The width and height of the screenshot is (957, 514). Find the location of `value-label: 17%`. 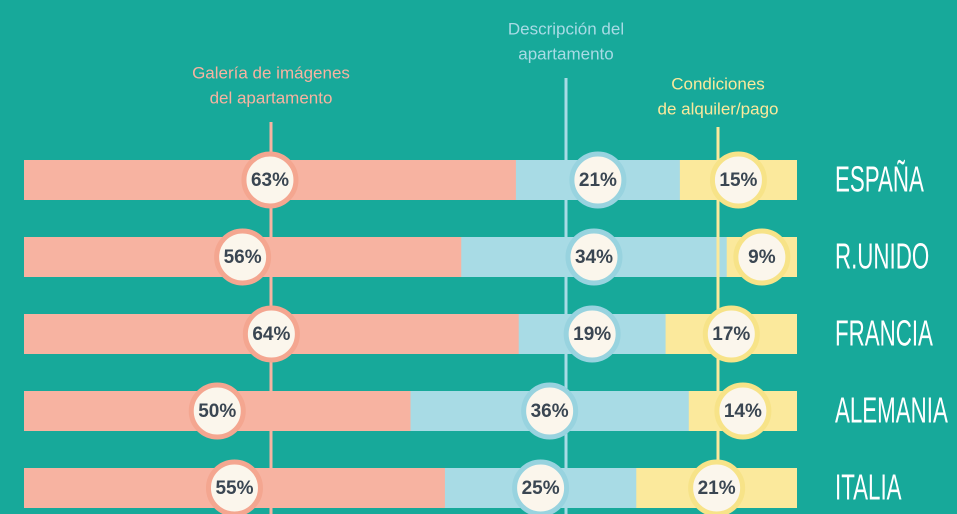

value-label: 17% is located at coordinates (731, 334).